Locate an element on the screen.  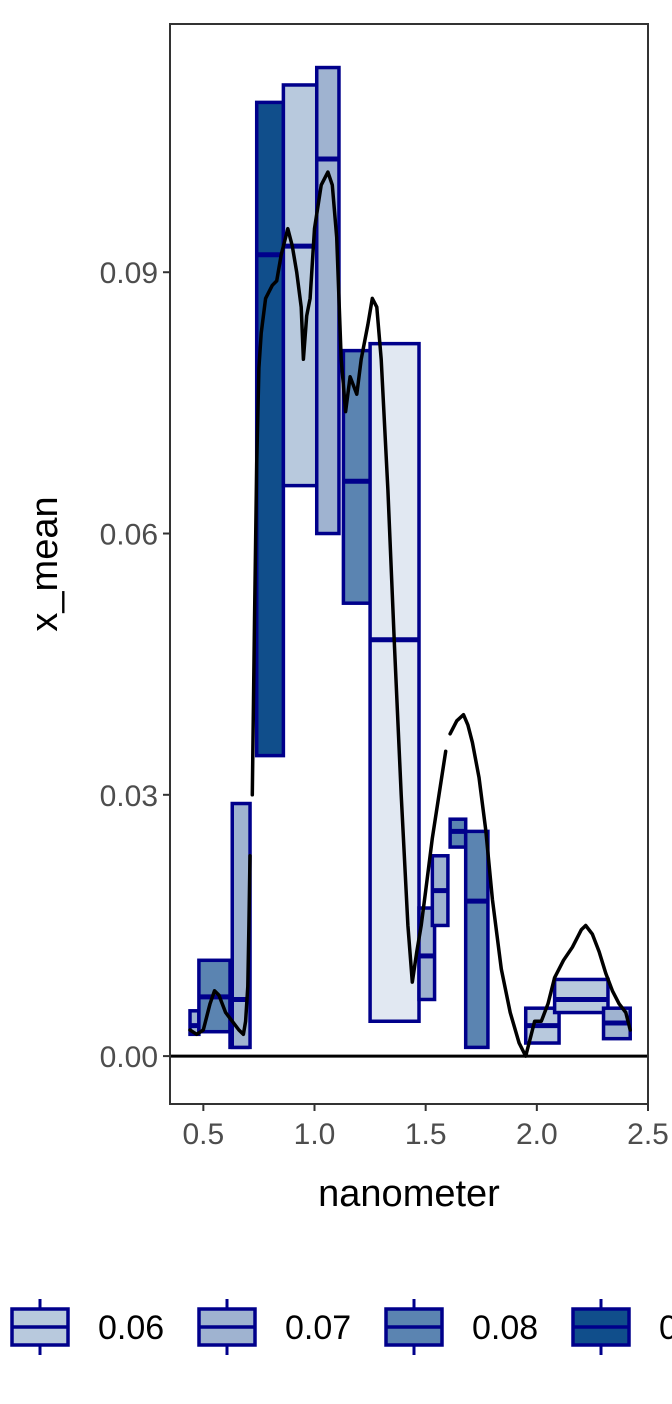
x-tick-label: 2.5 is located at coordinates (648, 1134).